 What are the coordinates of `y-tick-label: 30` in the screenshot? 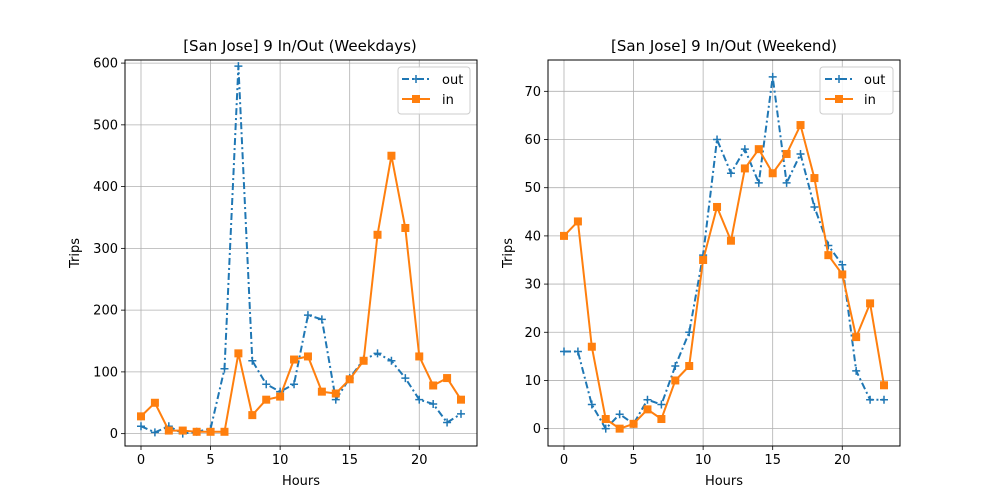 It's located at (532, 285).